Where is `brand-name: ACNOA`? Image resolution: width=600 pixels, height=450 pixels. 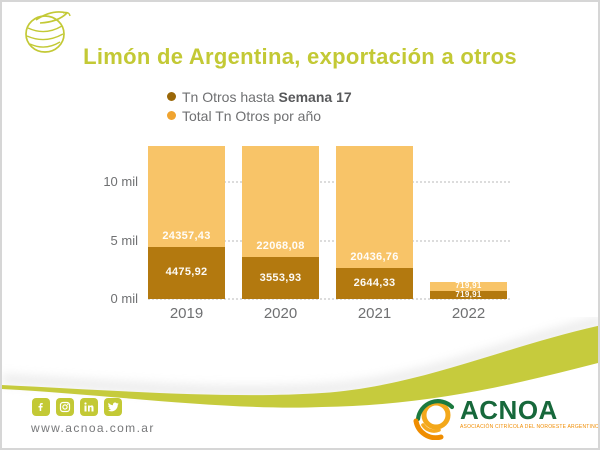
brand-name: ACNOA is located at coordinates (509, 410).